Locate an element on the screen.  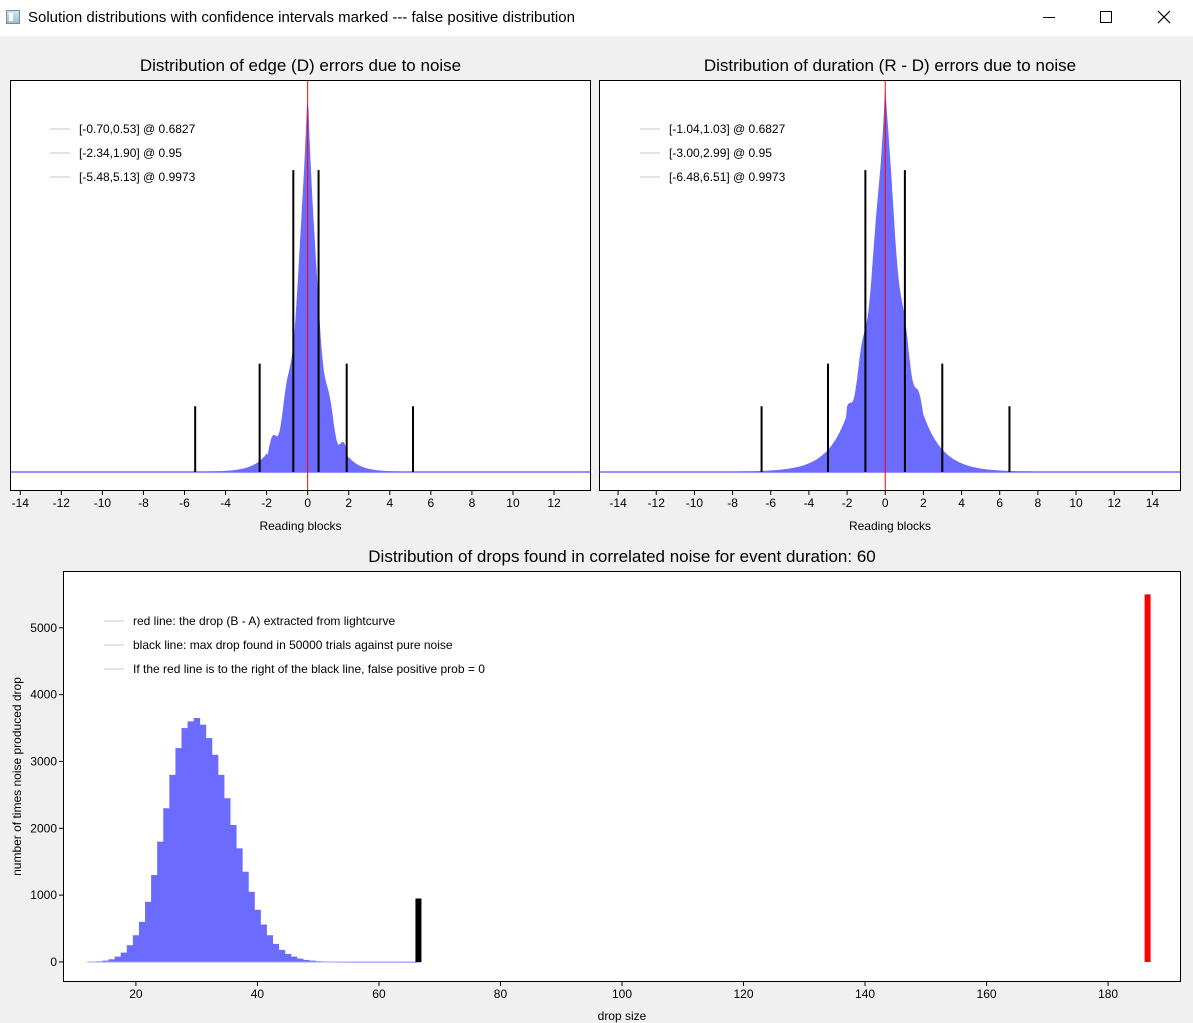
close-icon is located at coordinates (1164, 17).